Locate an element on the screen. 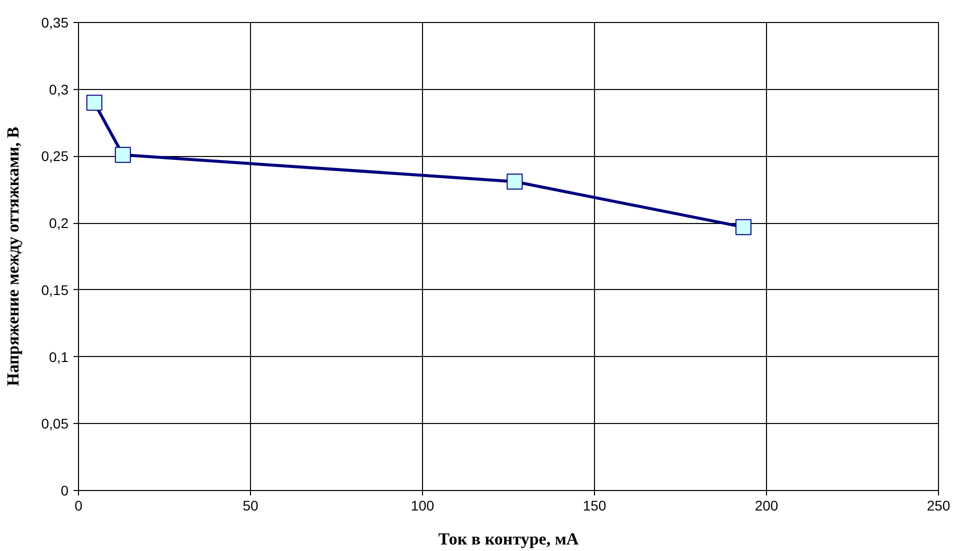 The height and width of the screenshot is (551, 960). y-tick-label: 0,3 is located at coordinates (59, 89).